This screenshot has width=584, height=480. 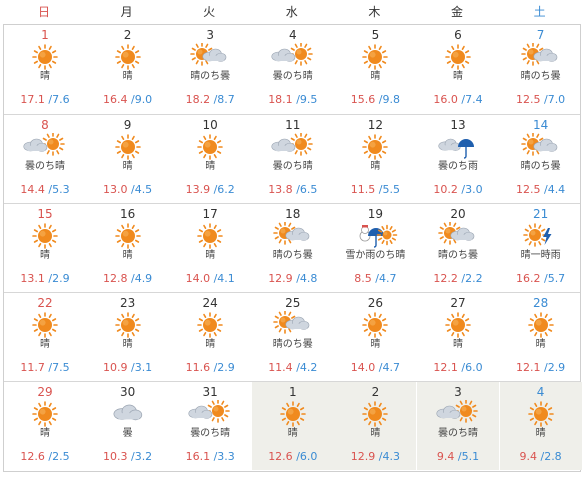 I want to click on day-cell: 18 晴のち曇 12.9 /4.8, so click(x=293, y=248).